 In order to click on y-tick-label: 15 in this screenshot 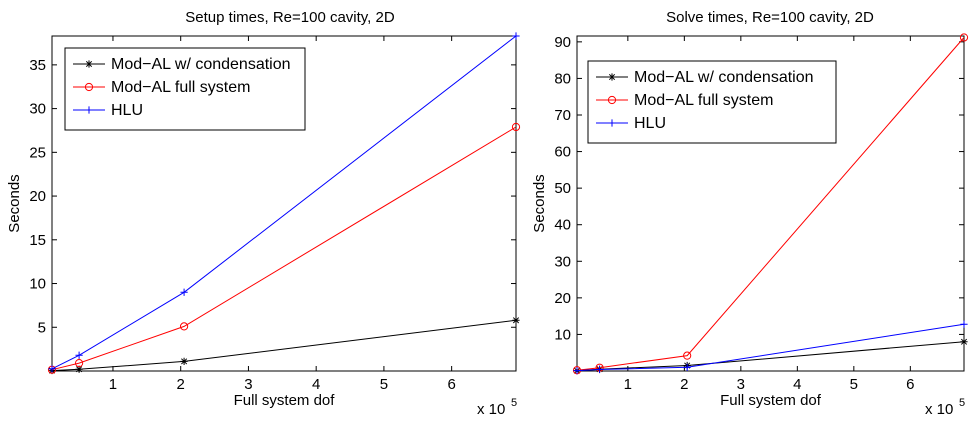, I will do `click(37, 240)`.